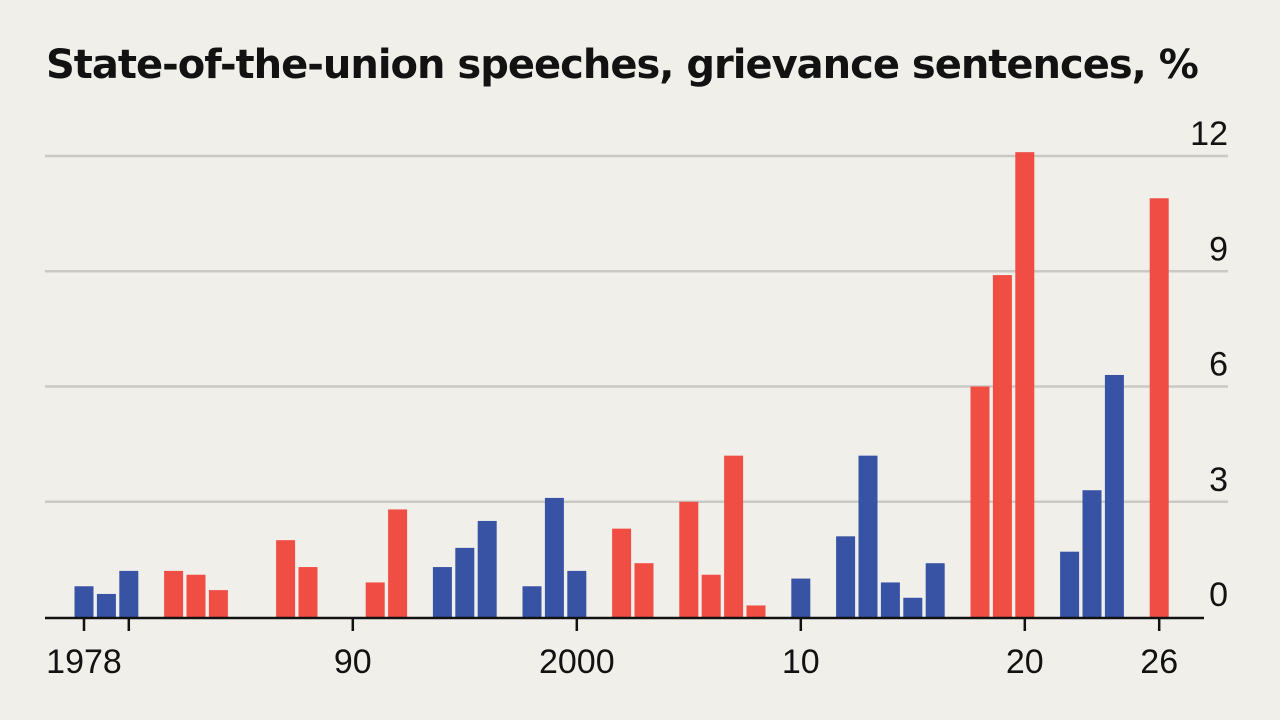  Describe the element at coordinates (935, 590) in the screenshot. I see `bar-2016` at that location.